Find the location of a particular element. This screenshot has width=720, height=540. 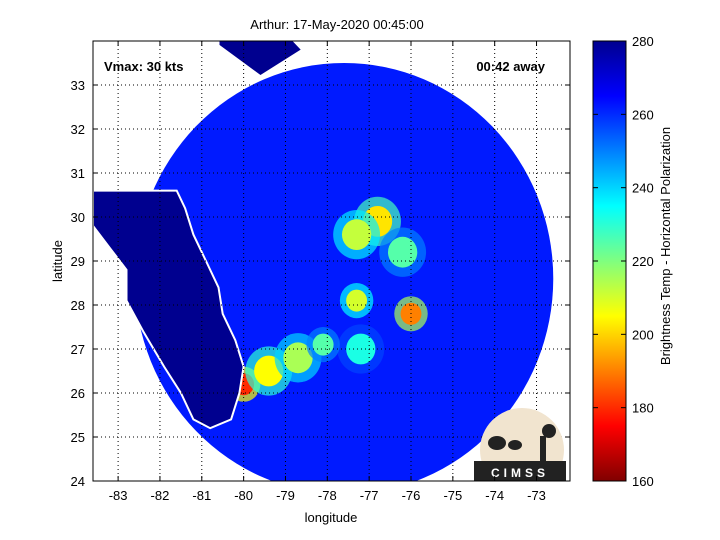

time-away-annotation: 00:42 away is located at coordinates (510, 66).